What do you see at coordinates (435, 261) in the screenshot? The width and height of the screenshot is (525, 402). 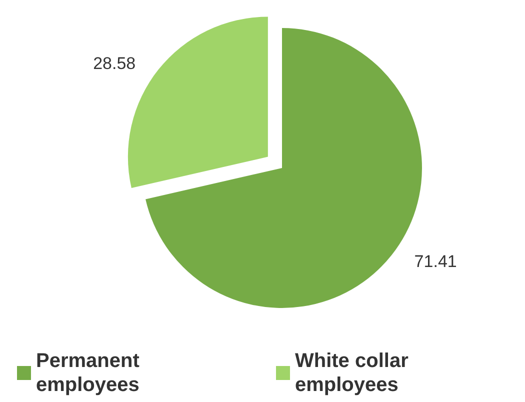 I see `data-label: 71.41` at bounding box center [435, 261].